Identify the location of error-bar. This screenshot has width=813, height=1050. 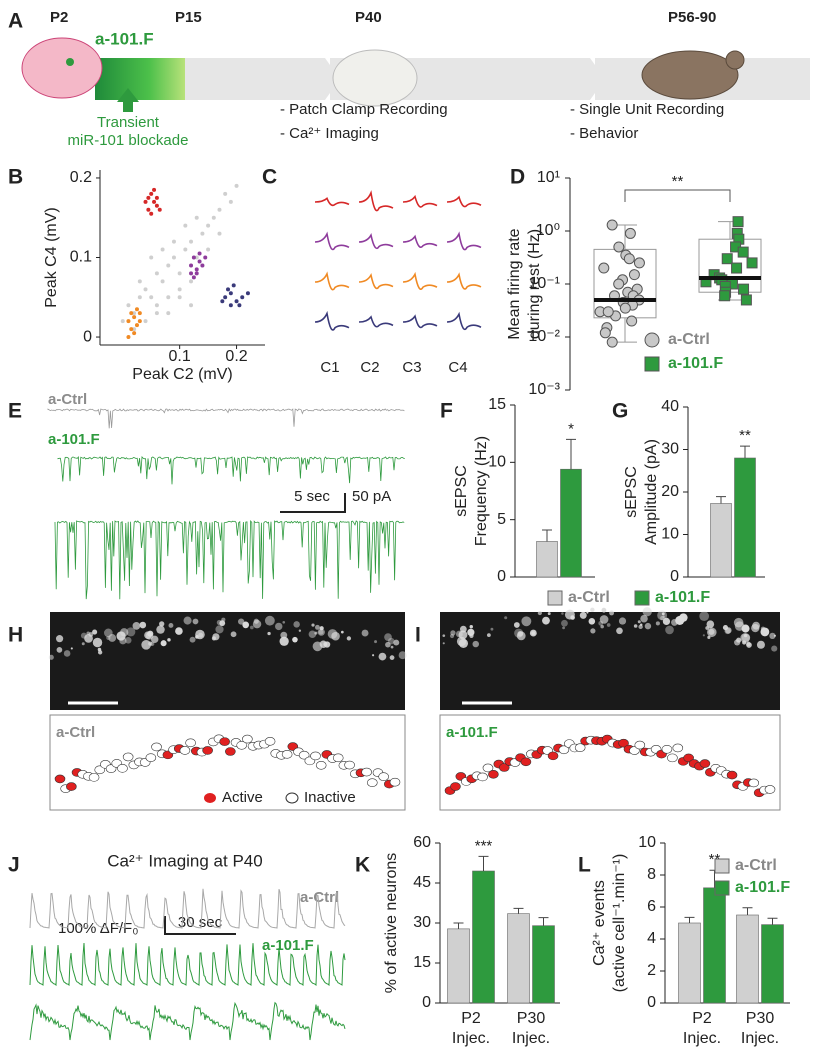
(571, 454).